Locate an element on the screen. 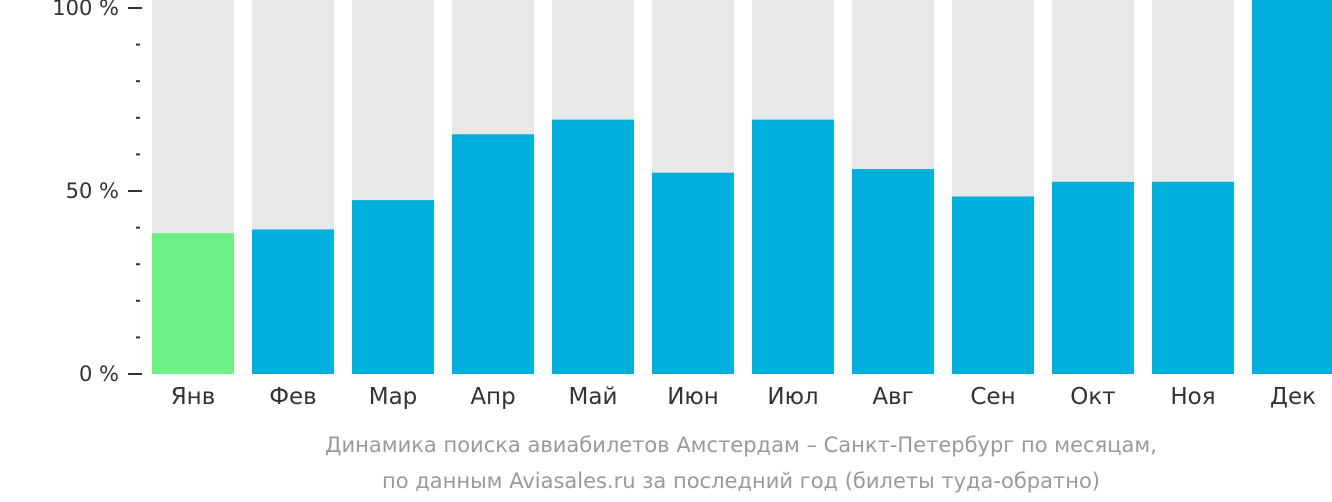 The image size is (1332, 502). x-category-label: Сен is located at coordinates (992, 397).